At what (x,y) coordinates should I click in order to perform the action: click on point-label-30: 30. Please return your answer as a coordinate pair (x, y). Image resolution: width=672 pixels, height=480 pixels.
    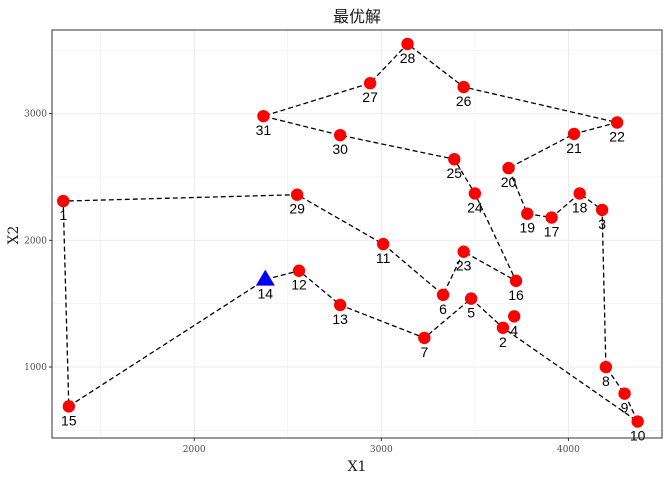
    Looking at the image, I should click on (340, 149).